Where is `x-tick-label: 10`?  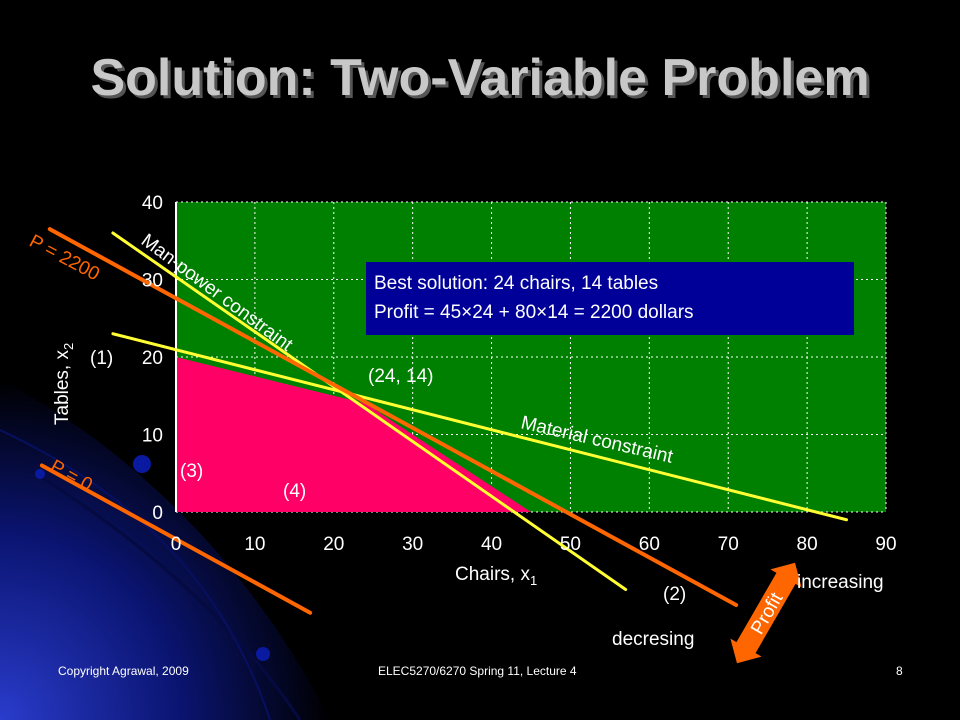 x-tick-label: 10 is located at coordinates (254, 544).